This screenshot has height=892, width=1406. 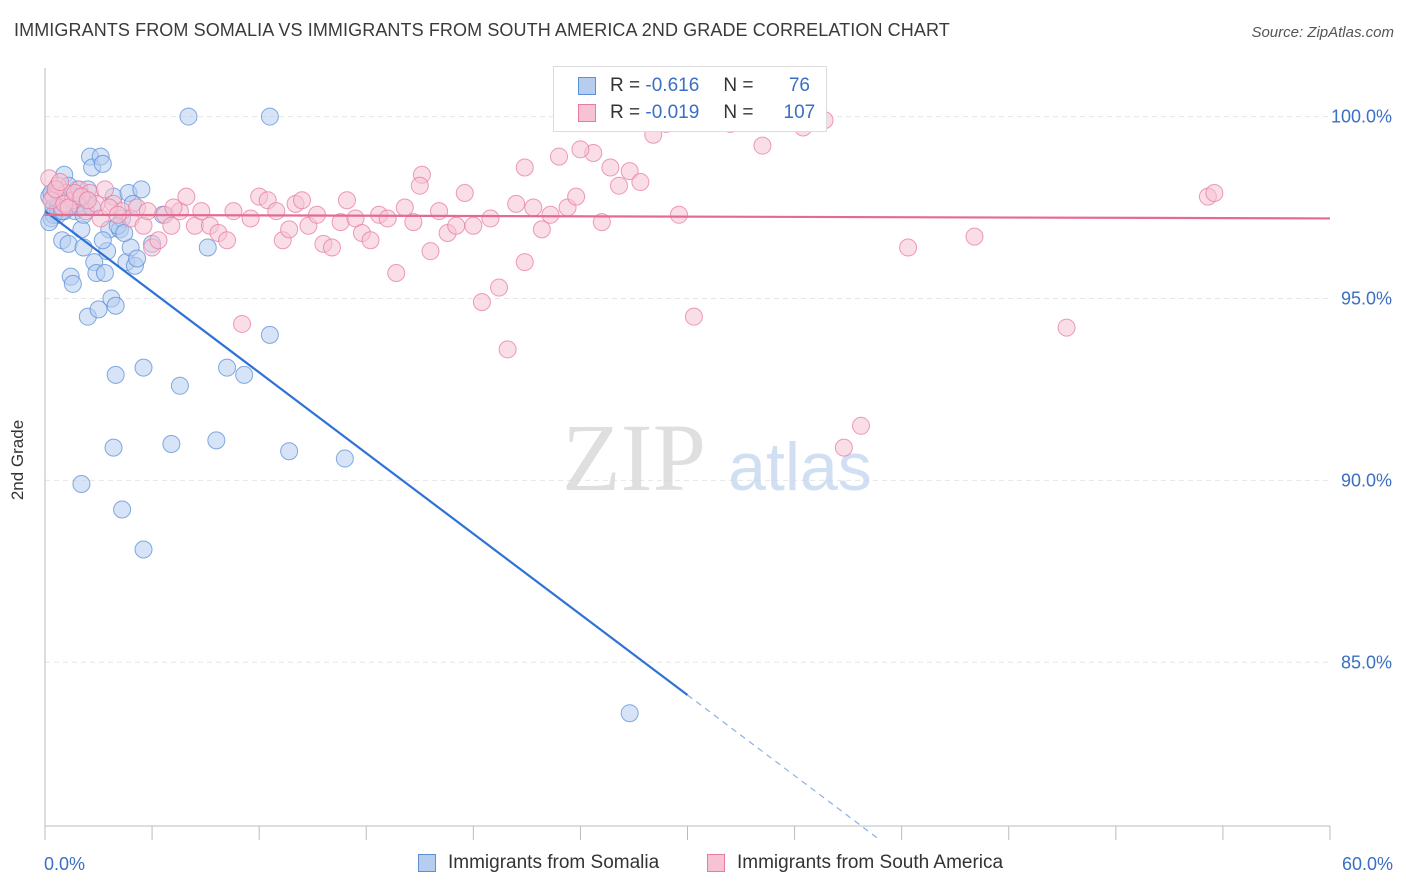 What do you see at coordinates (672, 112) in the screenshot?
I see `r-value: -0.019` at bounding box center [672, 112].